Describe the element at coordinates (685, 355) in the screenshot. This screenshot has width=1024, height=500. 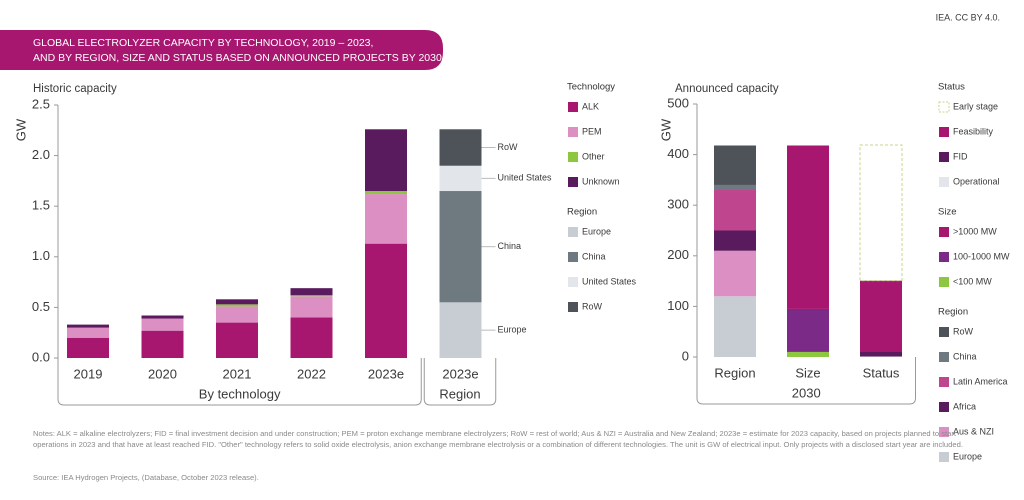
I see `y-tick-label: 0` at that location.